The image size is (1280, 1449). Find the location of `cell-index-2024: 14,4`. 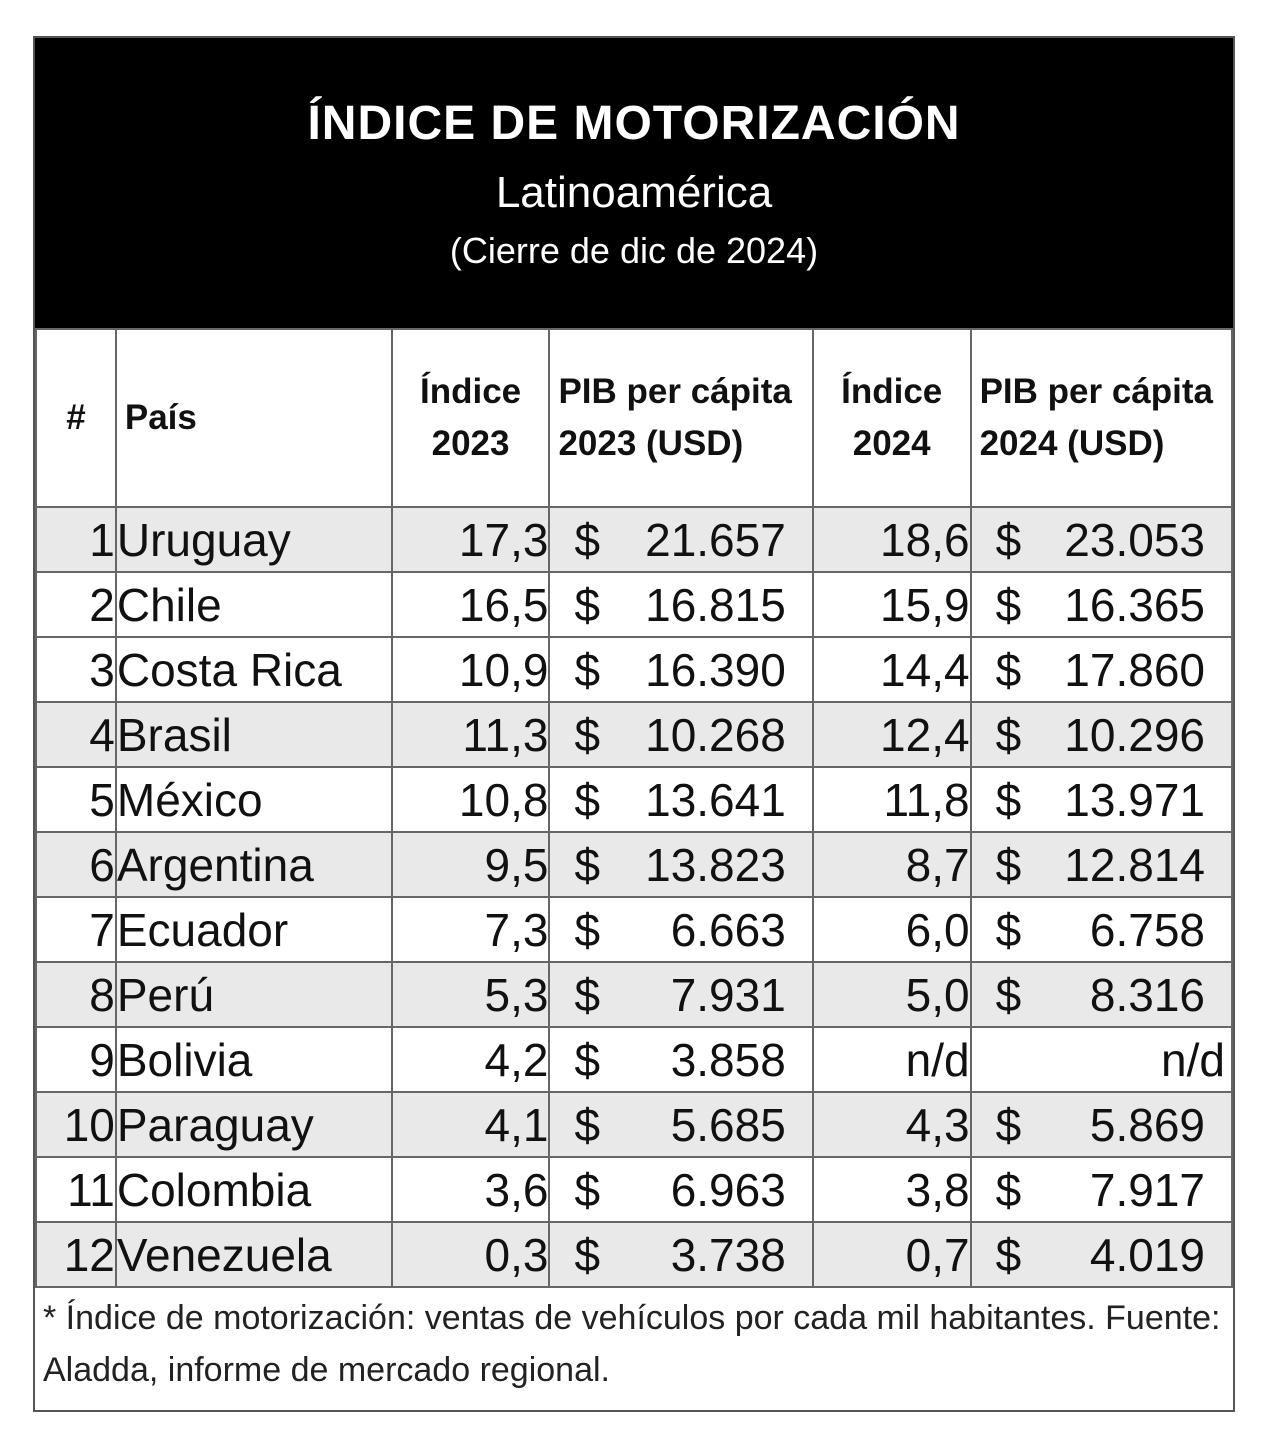

cell-index-2024: 14,4 is located at coordinates (891, 669).